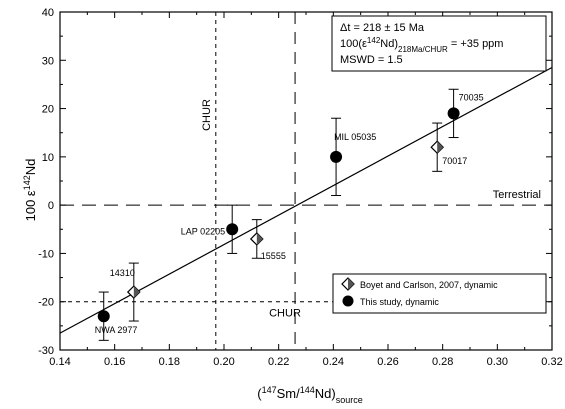 The image size is (565, 409). Describe the element at coordinates (116, 330) in the screenshot. I see `data-point-label: NWA 2977` at that location.